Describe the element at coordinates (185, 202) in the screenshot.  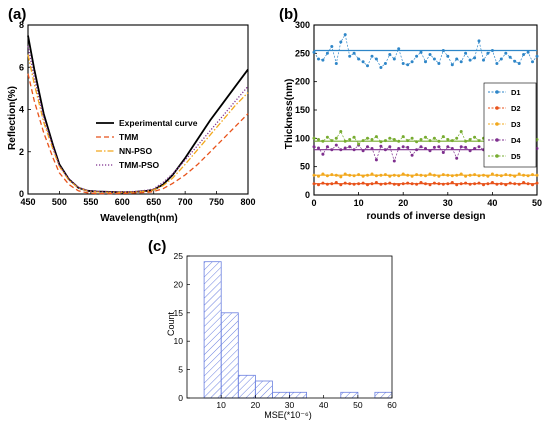
I see `chart-a-xtick-label: 700` at that location.